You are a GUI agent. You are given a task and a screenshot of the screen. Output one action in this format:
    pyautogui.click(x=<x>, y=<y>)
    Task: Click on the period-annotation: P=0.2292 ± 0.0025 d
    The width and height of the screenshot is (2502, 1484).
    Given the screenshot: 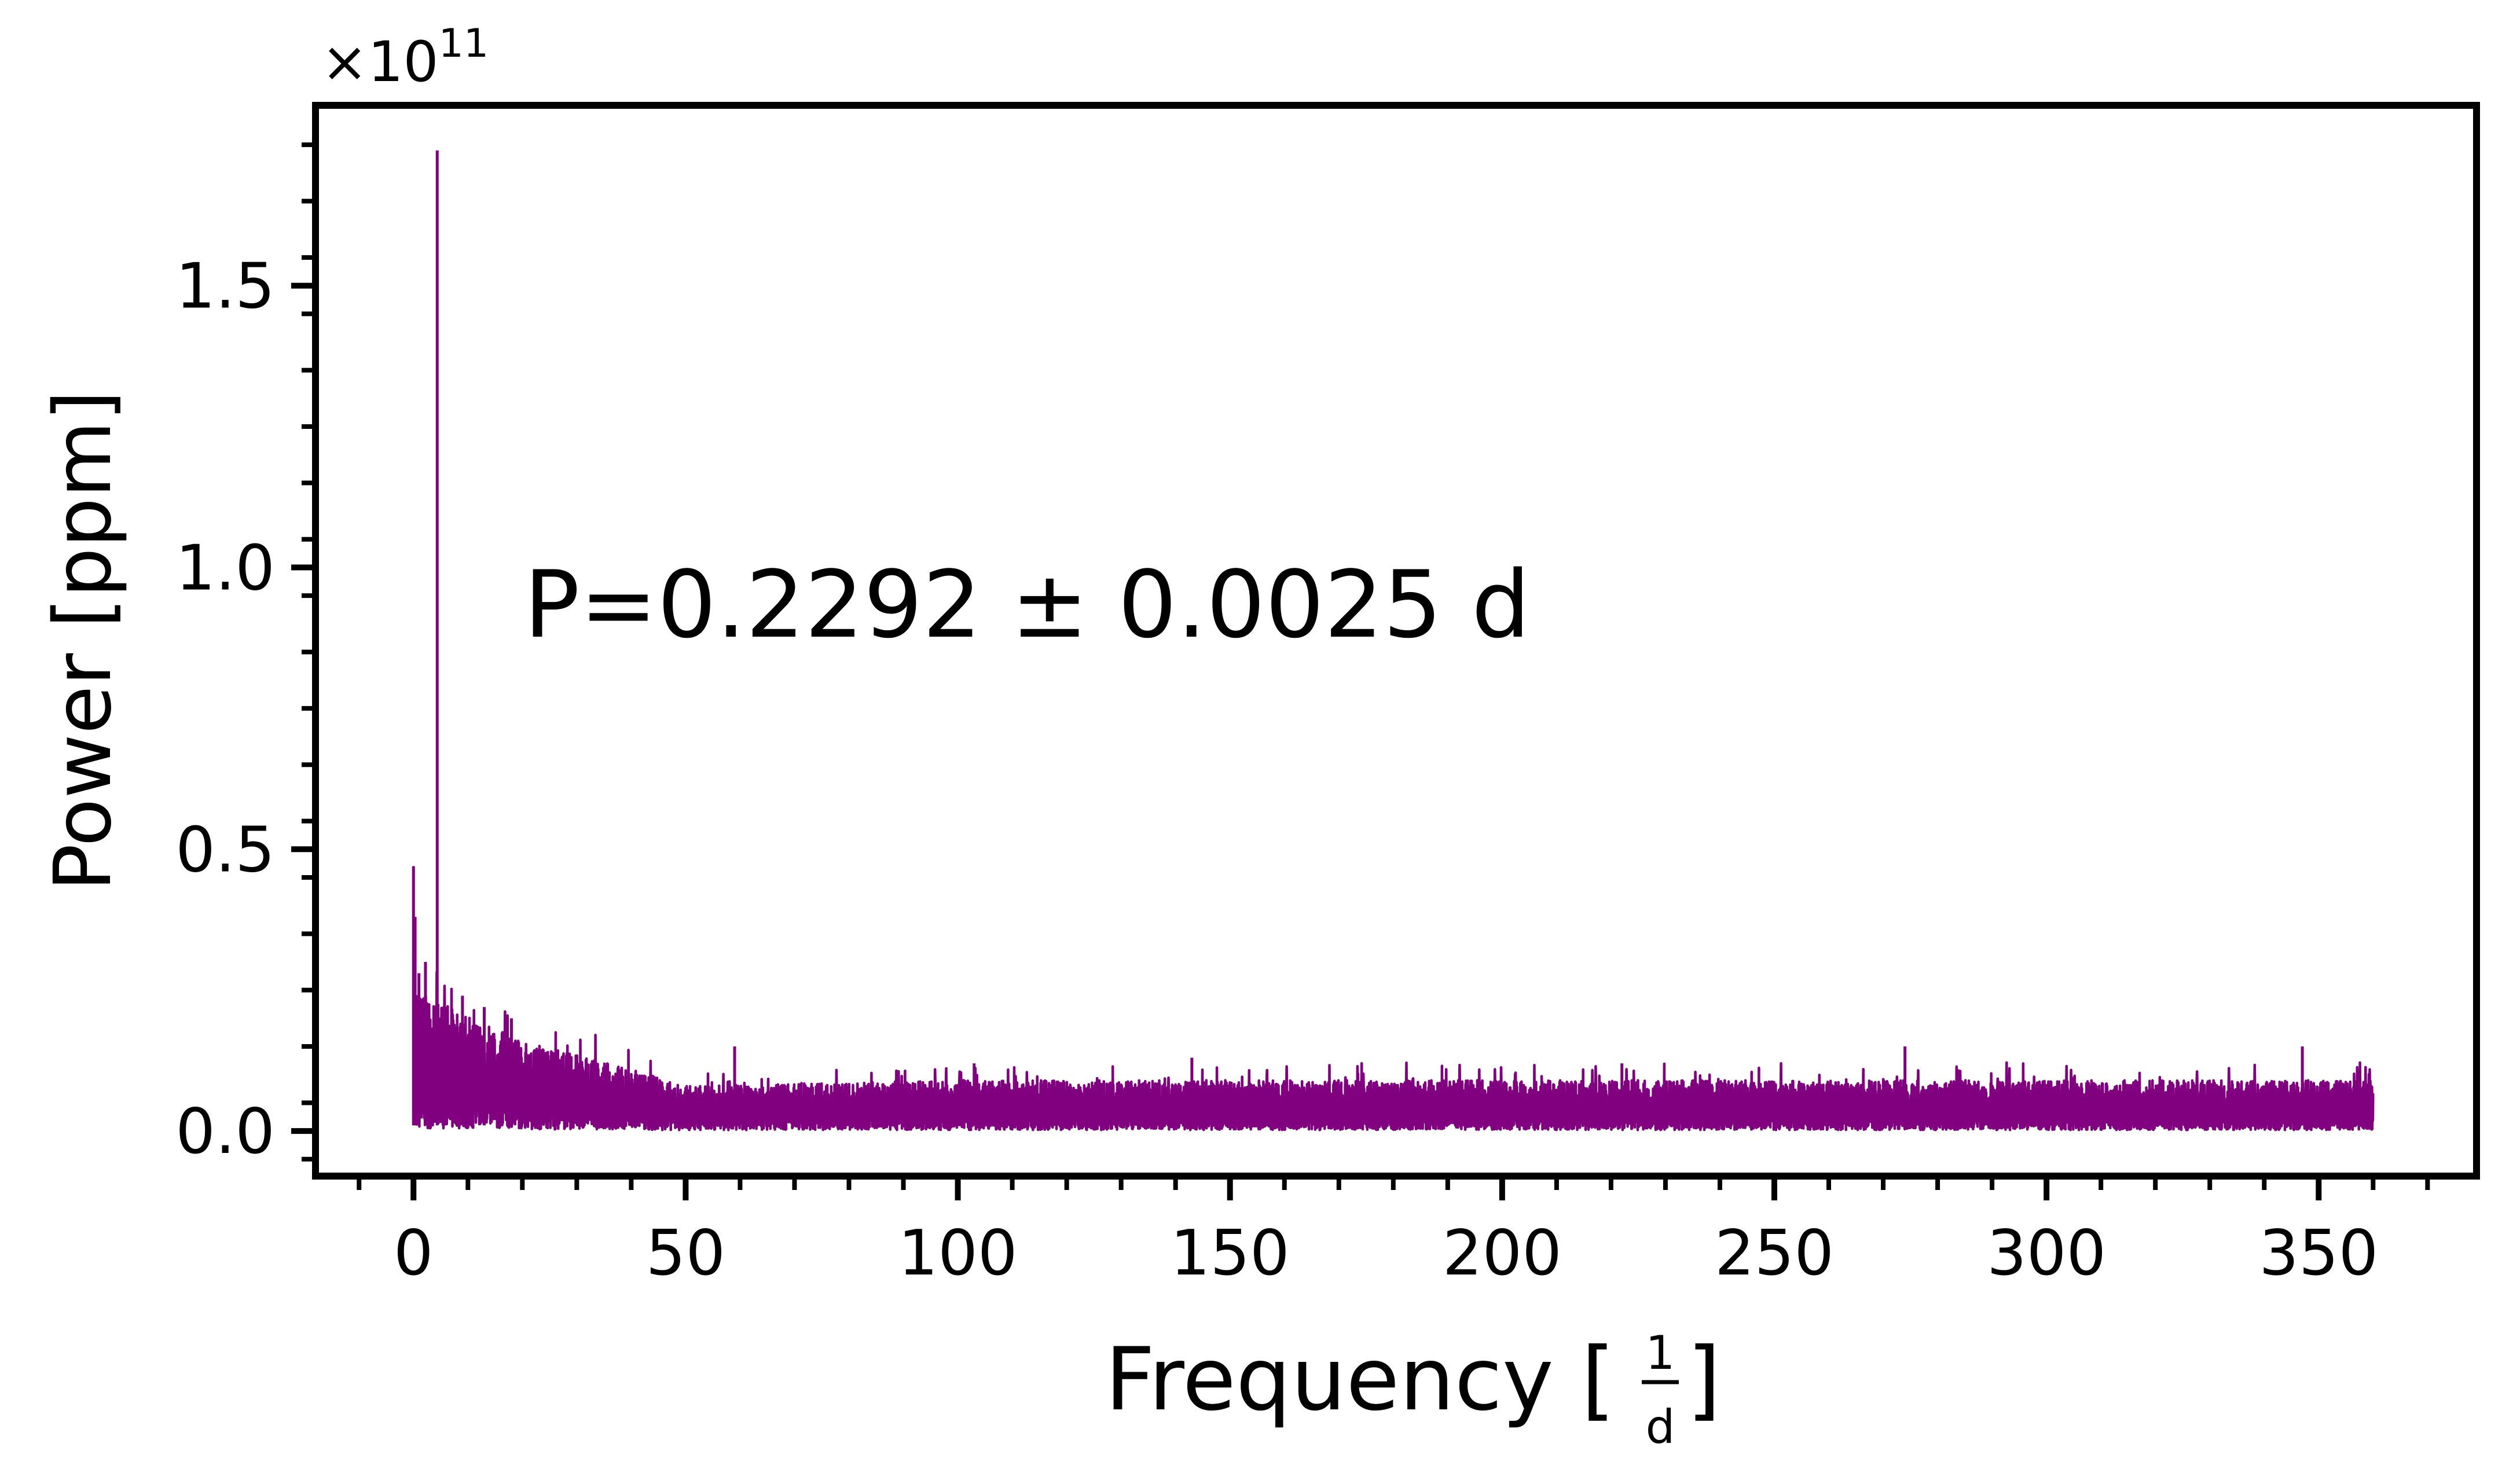 What is the action you would take?
    pyautogui.click(x=1027, y=605)
    